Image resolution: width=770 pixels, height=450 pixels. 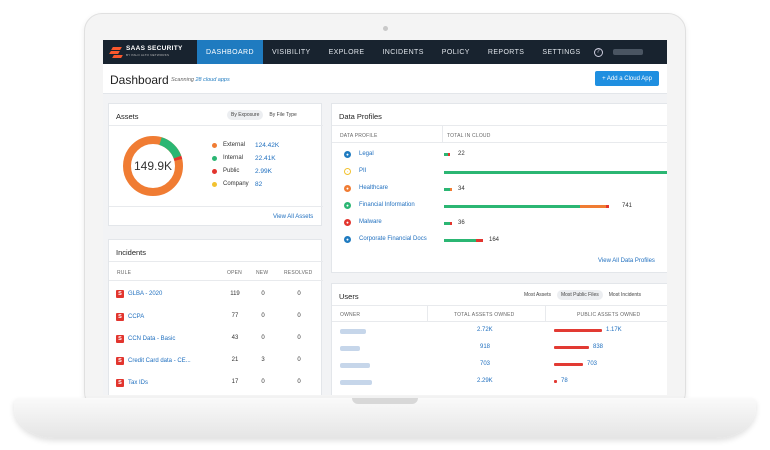 I want to click on view-all-assets-link: View All Assets, so click(x=293, y=217).